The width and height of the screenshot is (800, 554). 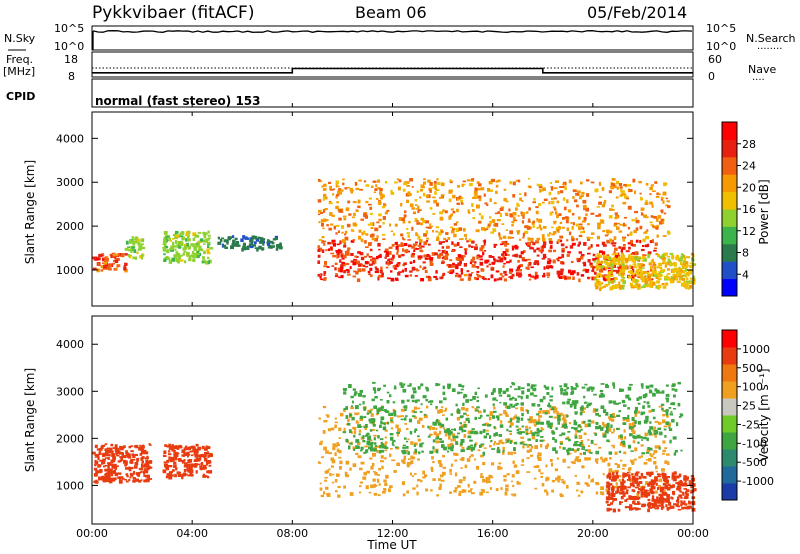 What do you see at coordinates (729, 165) in the screenshot?
I see `colorbar-swatch` at bounding box center [729, 165].